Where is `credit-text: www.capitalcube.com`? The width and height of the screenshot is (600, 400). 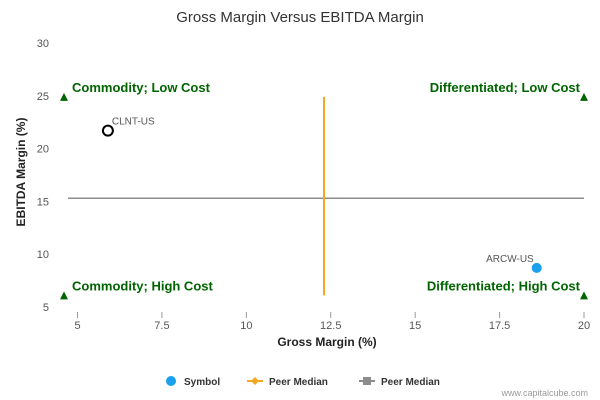 credit-text: www.capitalcube.com is located at coordinates (544, 393).